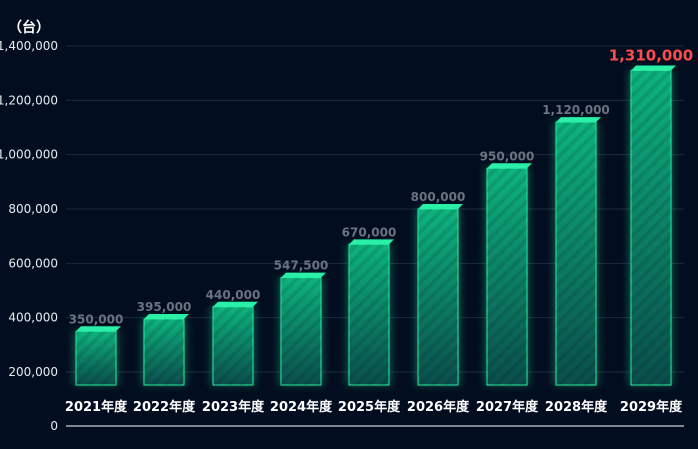  Describe the element at coordinates (33, 318) in the screenshot. I see `y-tick-label: 400,000` at that location.